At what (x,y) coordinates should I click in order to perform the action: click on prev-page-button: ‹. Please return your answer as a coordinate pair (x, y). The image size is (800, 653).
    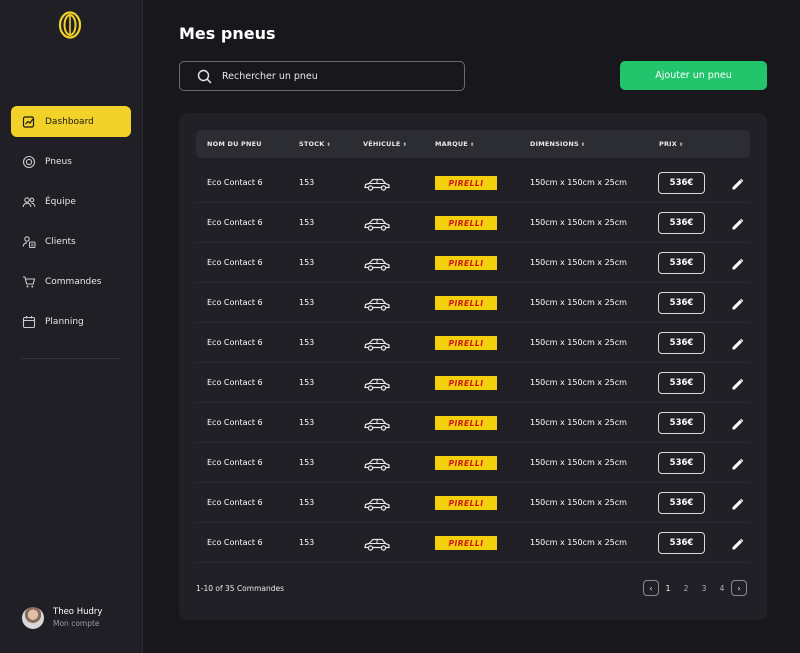
    Looking at the image, I should click on (651, 588).